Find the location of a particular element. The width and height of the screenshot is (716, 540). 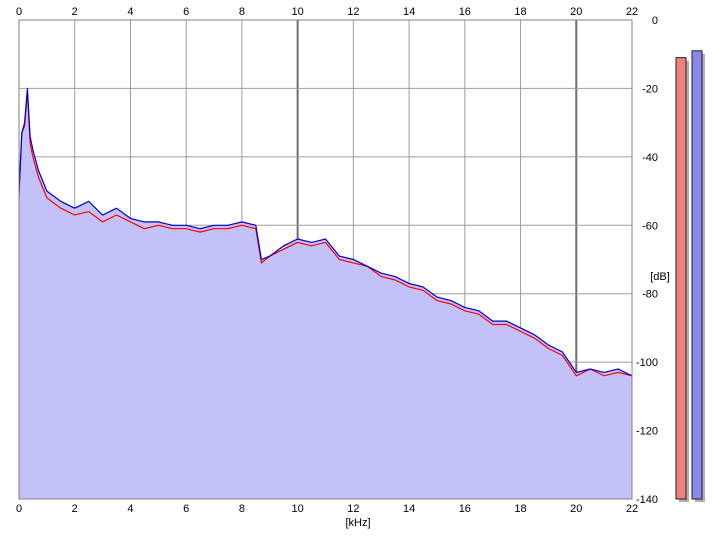

x-tick-label-bottom: 10 is located at coordinates (298, 509).